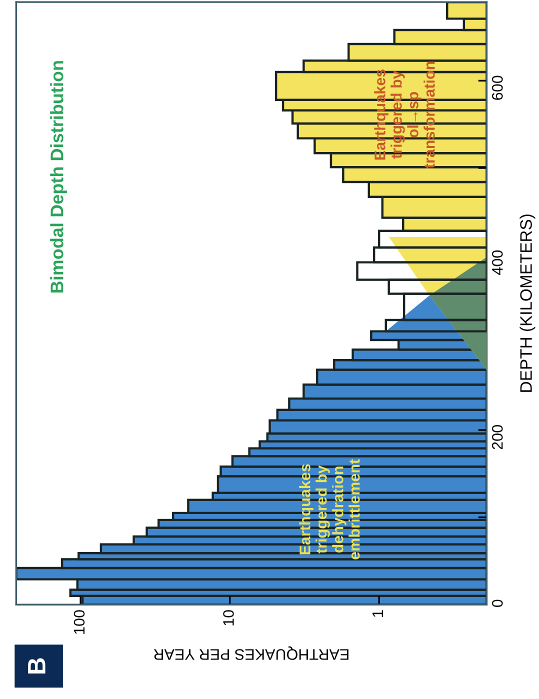 This screenshot has height=699, width=539. Describe the element at coordinates (228, 618) in the screenshot. I see `x-tick-label: 10` at that location.